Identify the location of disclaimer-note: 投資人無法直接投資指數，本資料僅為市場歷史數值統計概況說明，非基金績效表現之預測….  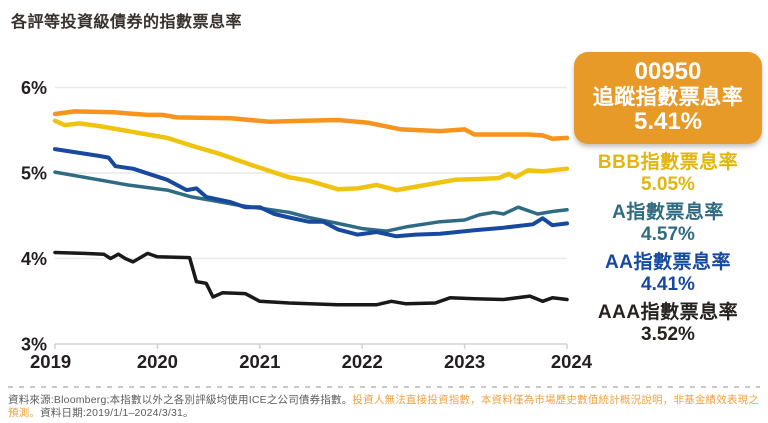
(384, 406).